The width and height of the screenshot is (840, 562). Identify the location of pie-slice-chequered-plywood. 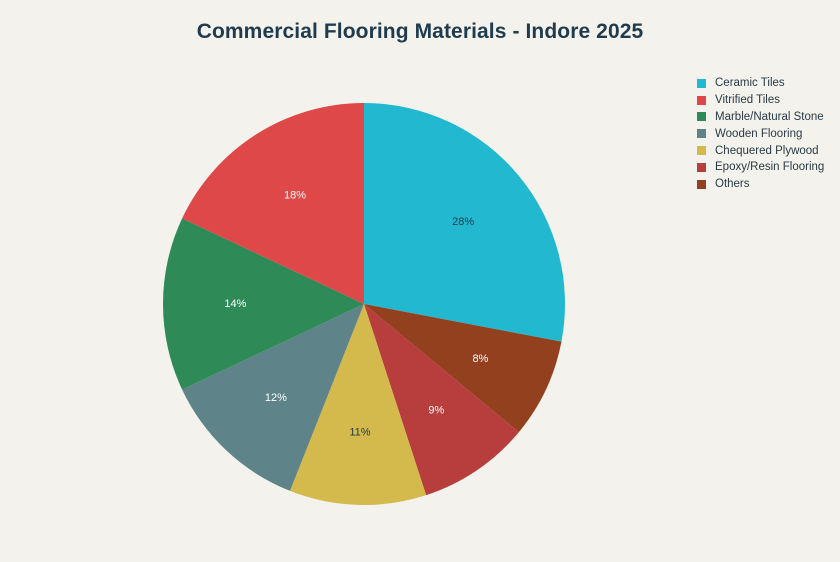
(358, 404).